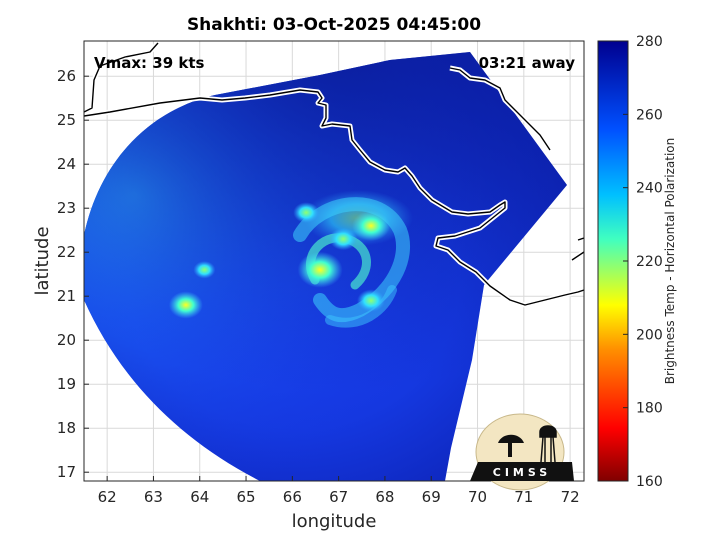 The width and height of the screenshot is (720, 540). Describe the element at coordinates (334, 521) in the screenshot. I see `x-axis-label: longitude` at that location.